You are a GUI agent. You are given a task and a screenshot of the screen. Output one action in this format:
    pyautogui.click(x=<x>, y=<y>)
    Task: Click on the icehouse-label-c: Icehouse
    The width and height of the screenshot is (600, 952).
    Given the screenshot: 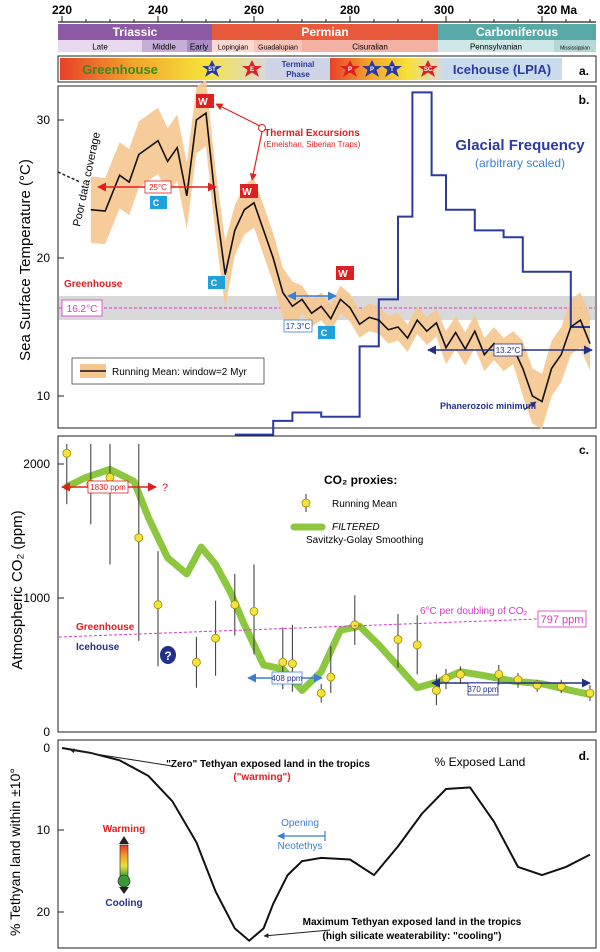 What is the action you would take?
    pyautogui.click(x=98, y=647)
    